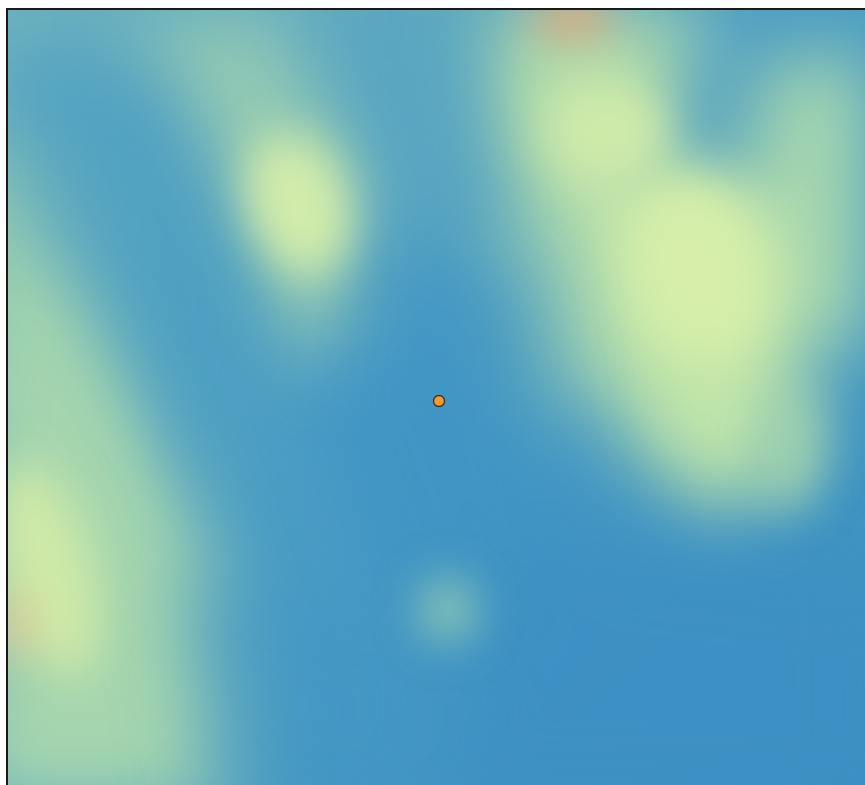  What do you see at coordinates (439, 401) in the screenshot?
I see `location-marker-icon` at bounding box center [439, 401].